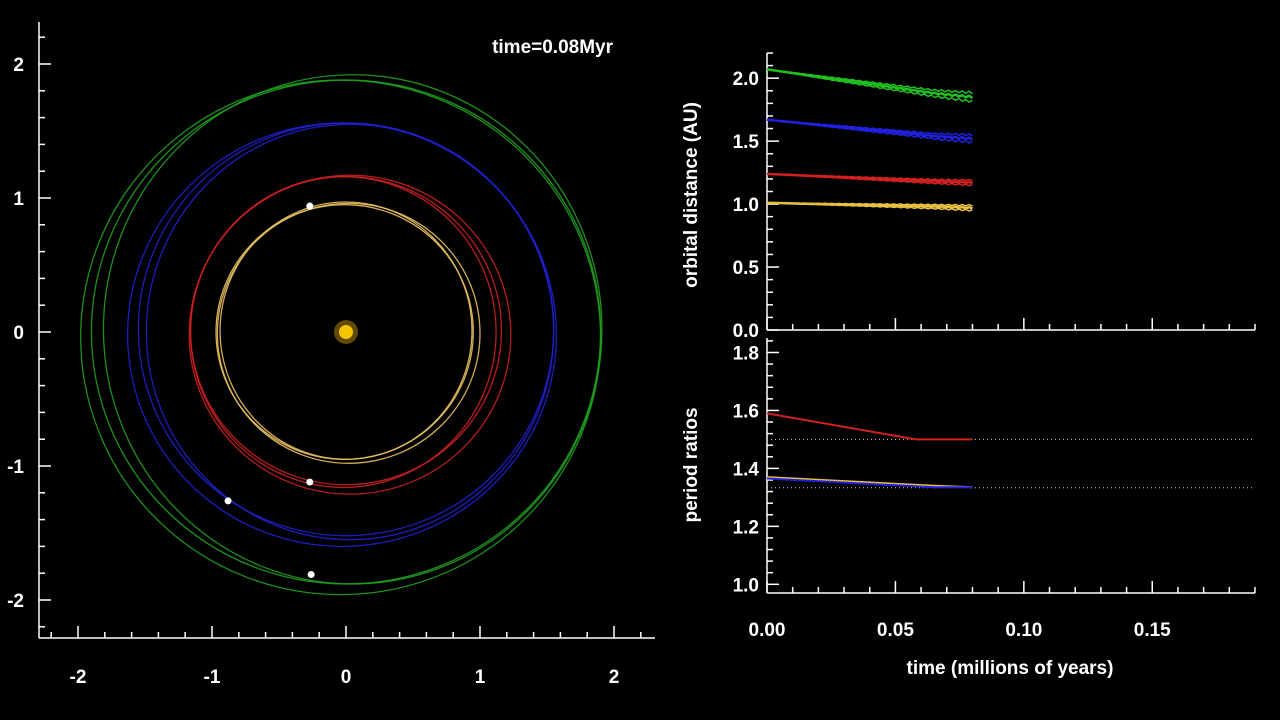 The width and height of the screenshot is (1280, 720). Describe the element at coordinates (746, 411) in the screenshot. I see `ratio-y-tick-label: 1.6` at that location.